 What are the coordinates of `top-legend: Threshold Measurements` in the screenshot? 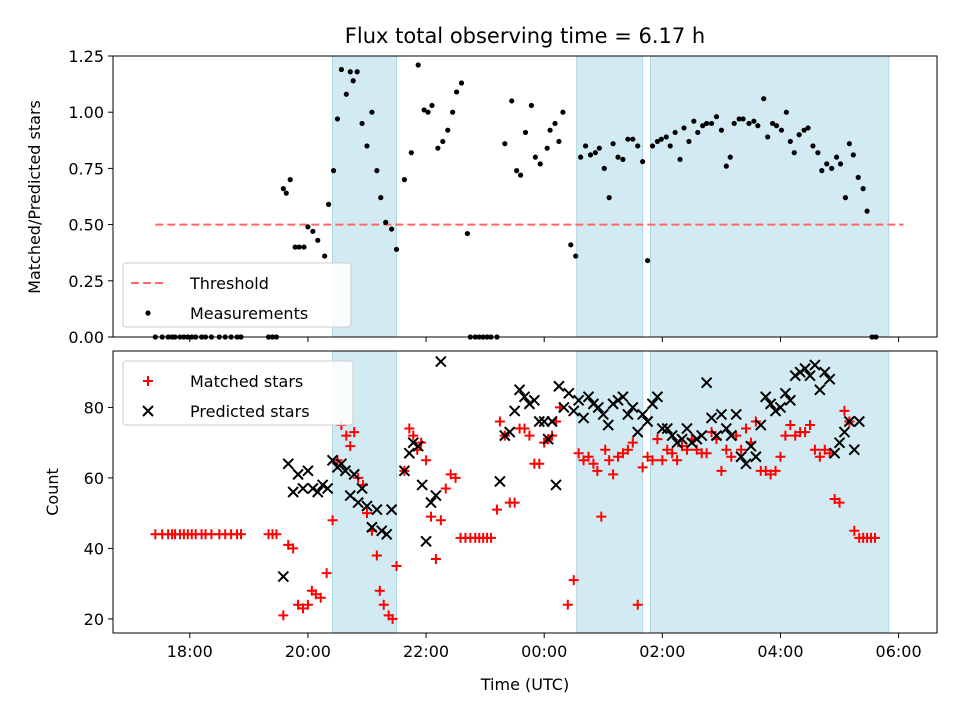 It's located at (237, 295).